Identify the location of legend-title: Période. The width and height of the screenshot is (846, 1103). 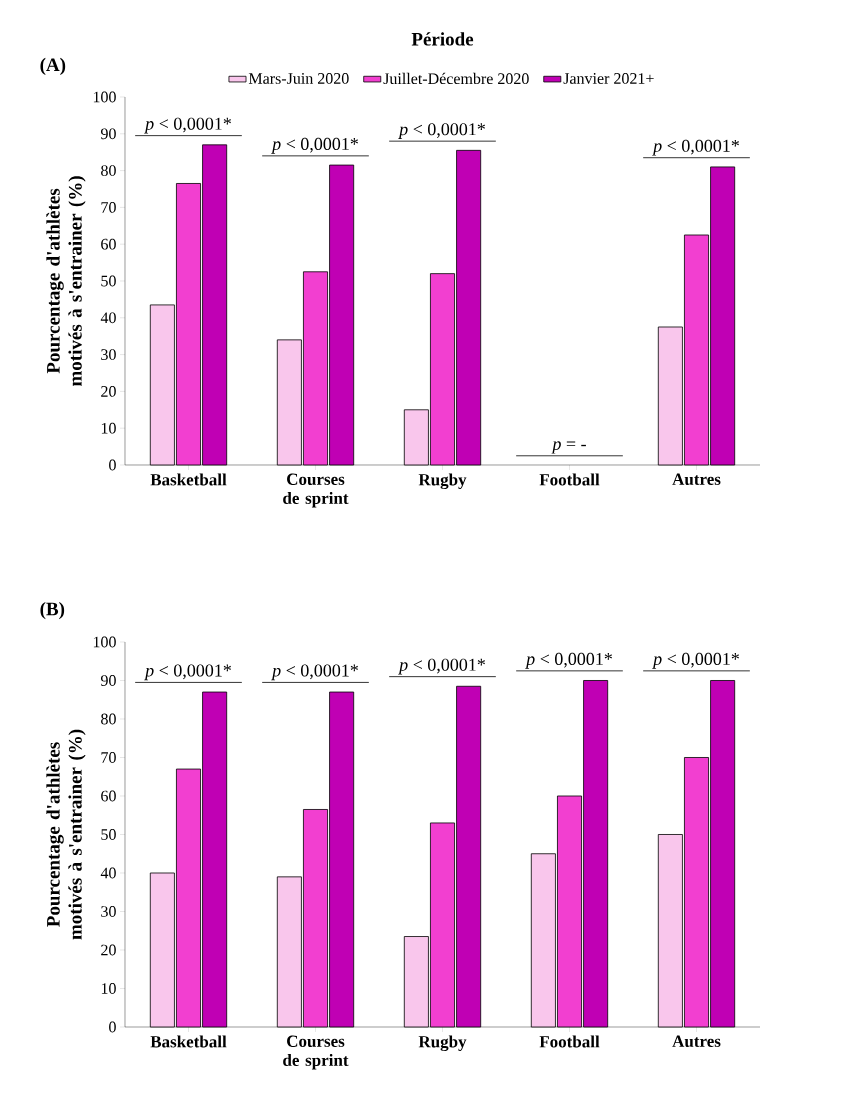
(442, 39).